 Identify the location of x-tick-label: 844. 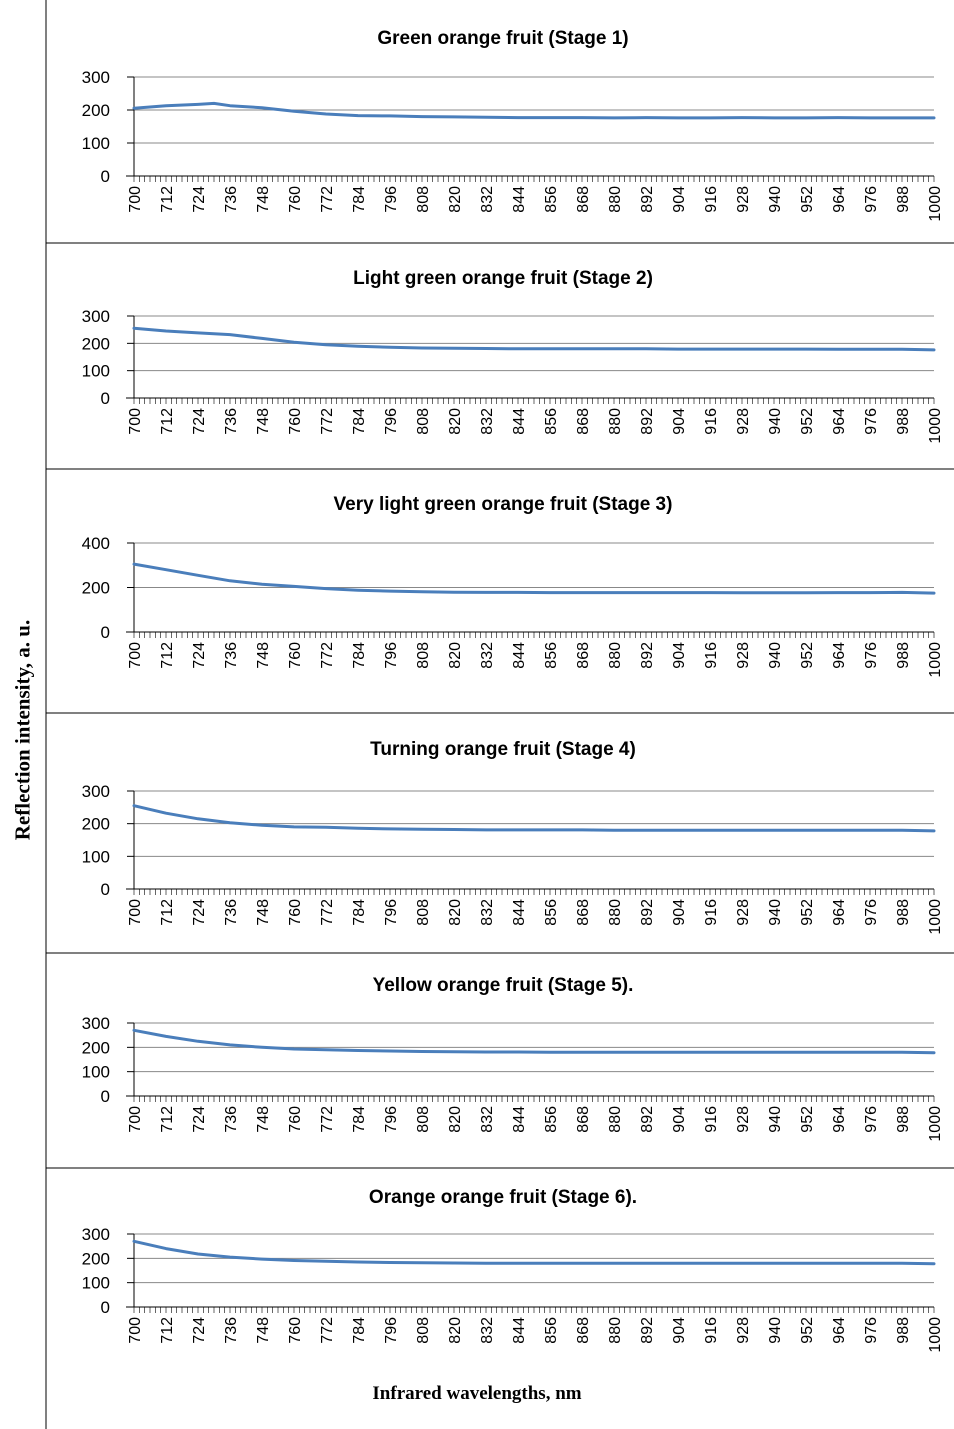
(519, 912).